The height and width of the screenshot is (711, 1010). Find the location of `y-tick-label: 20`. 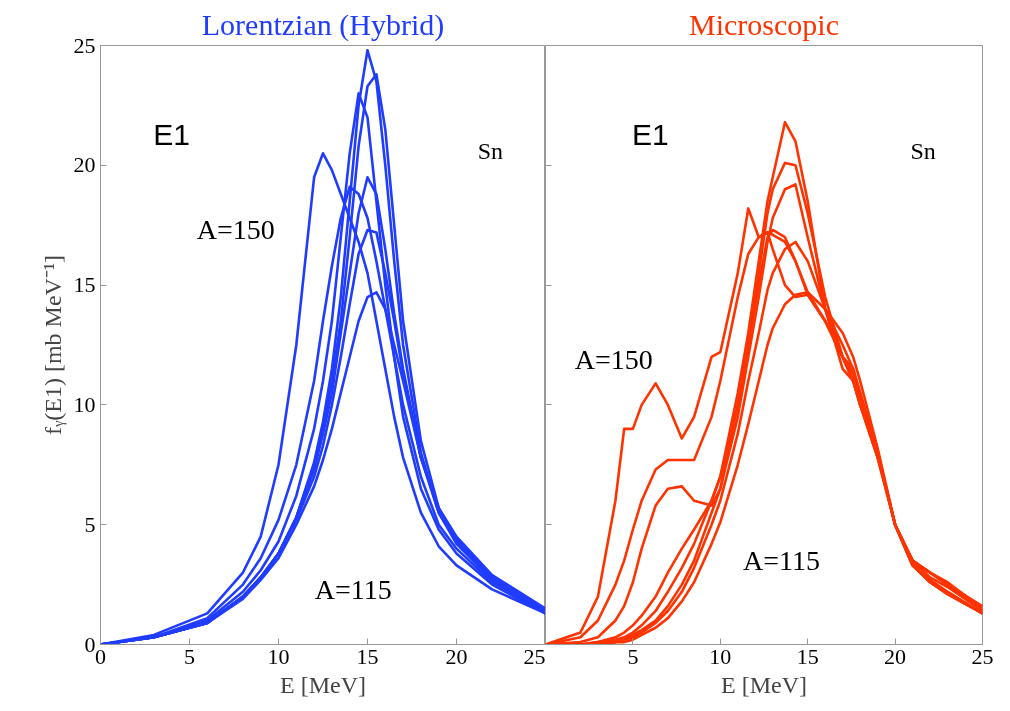

y-tick-label: 20 is located at coordinates (84, 165).